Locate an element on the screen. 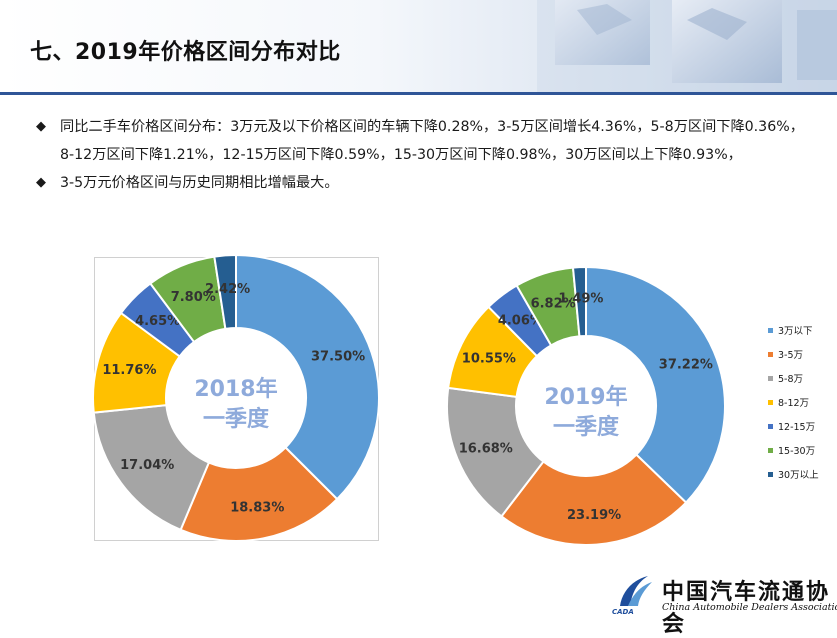 The width and height of the screenshot is (837, 638). chart-2019-data-label-5: 6.82% is located at coordinates (553, 304).